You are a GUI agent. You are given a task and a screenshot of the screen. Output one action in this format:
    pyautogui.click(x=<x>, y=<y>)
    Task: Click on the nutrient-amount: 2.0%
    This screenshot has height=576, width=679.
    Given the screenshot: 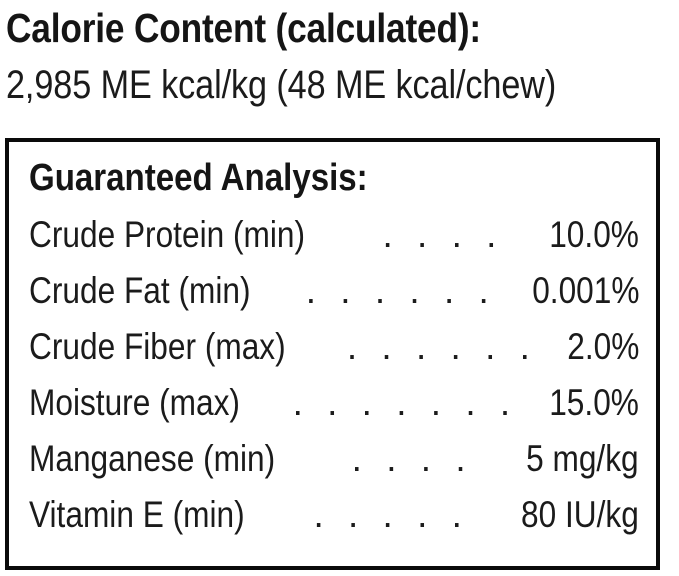 What is the action you would take?
    pyautogui.click(x=602, y=346)
    